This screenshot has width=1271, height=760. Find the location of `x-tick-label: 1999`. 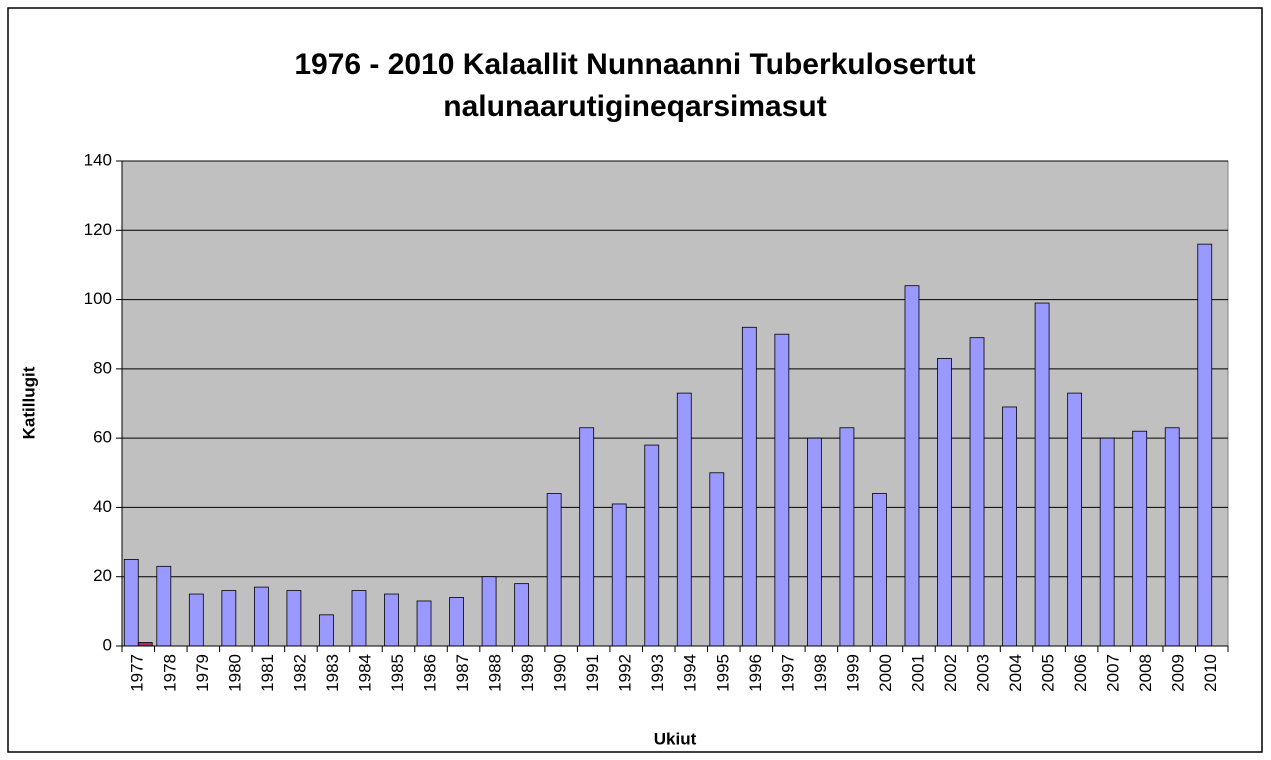

x-tick-label: 1999 is located at coordinates (852, 673).